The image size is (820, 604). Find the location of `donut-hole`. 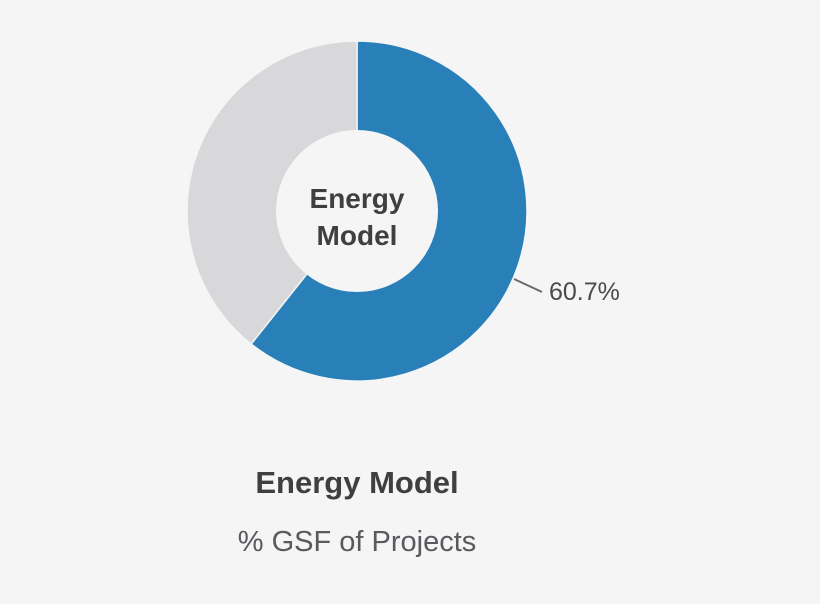

donut-hole is located at coordinates (357, 211).